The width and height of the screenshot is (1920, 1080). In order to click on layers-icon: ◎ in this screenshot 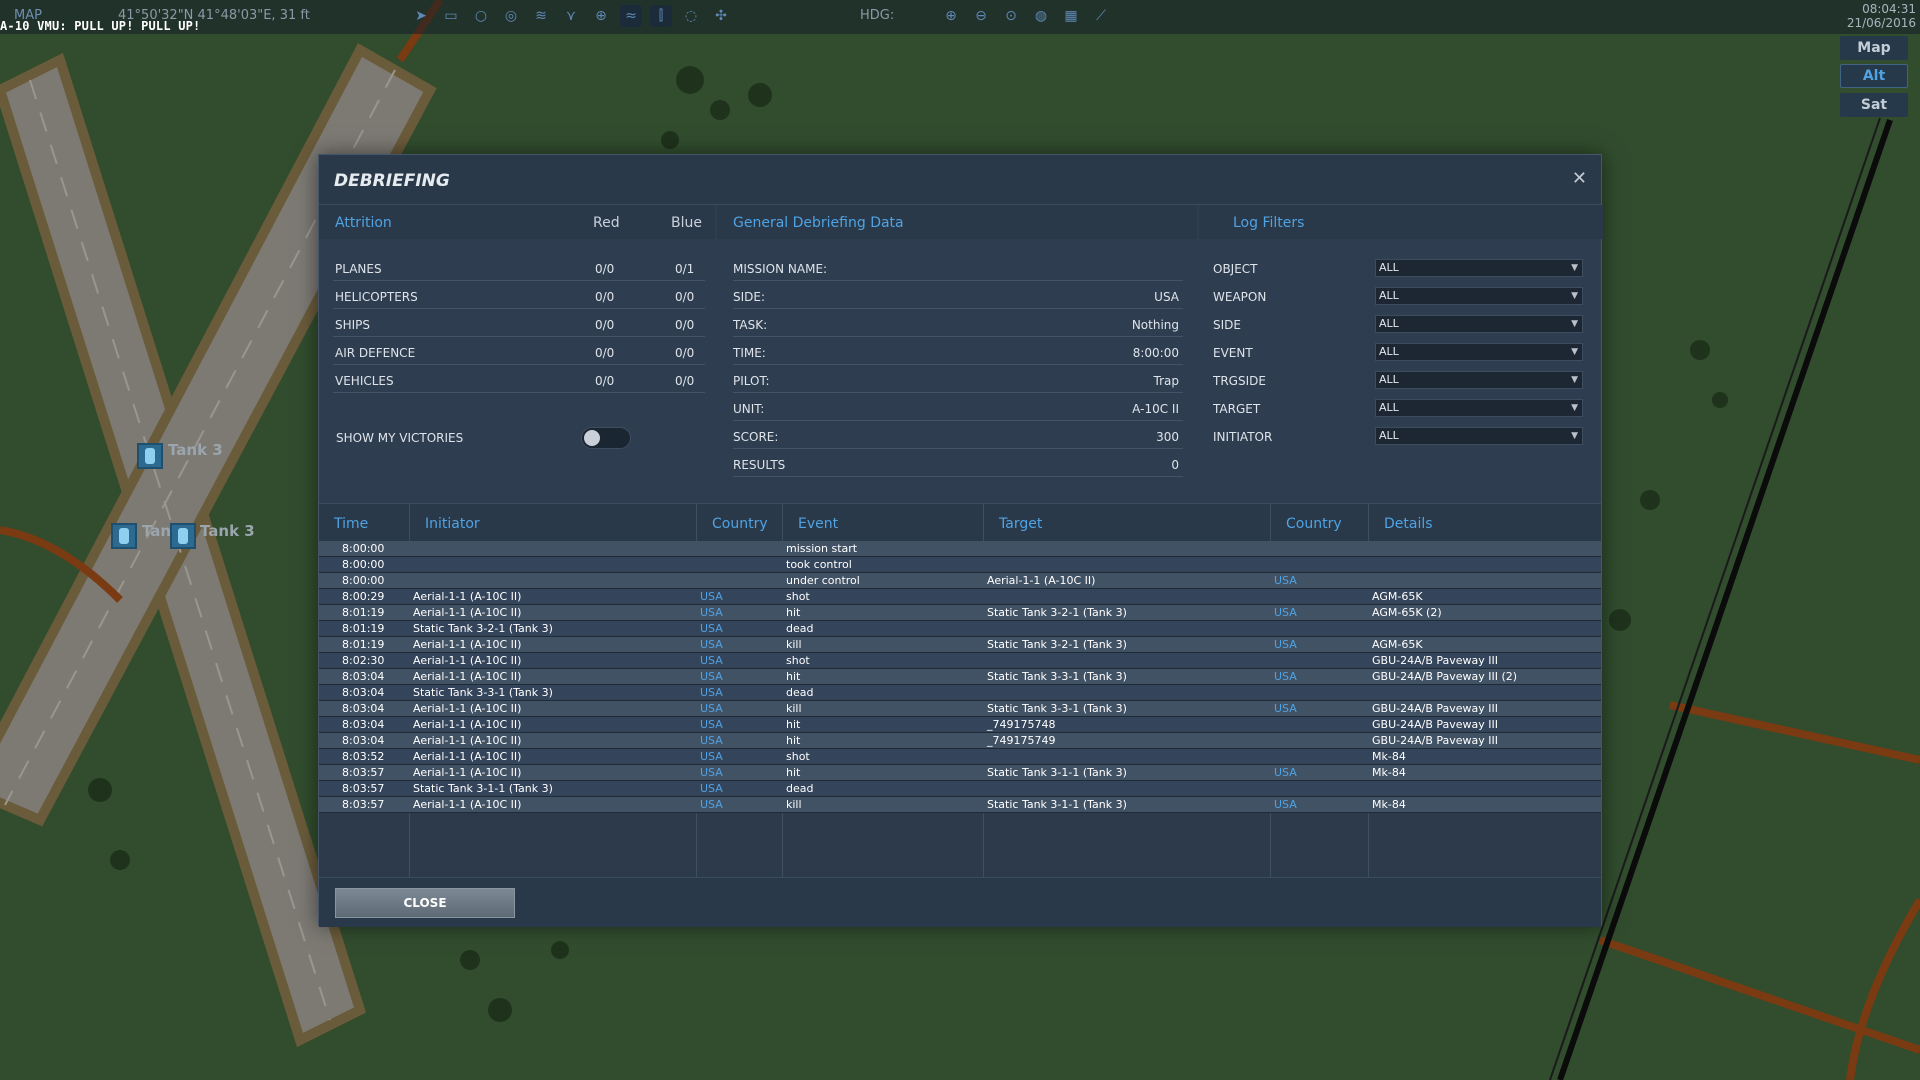, I will do `click(511, 16)`.